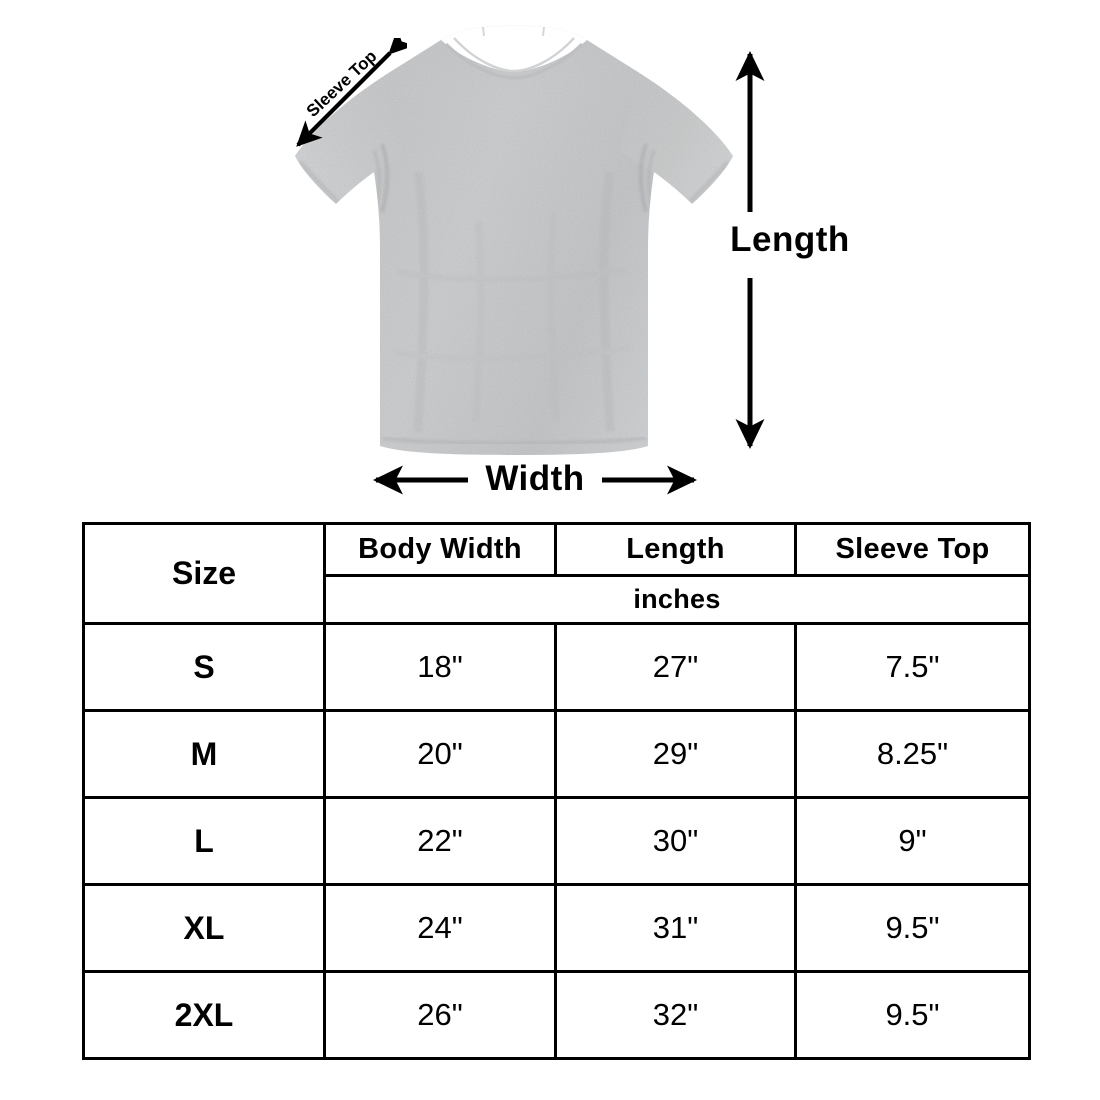  I want to click on double-arrow-horizontal-icon, so click(535, 480).